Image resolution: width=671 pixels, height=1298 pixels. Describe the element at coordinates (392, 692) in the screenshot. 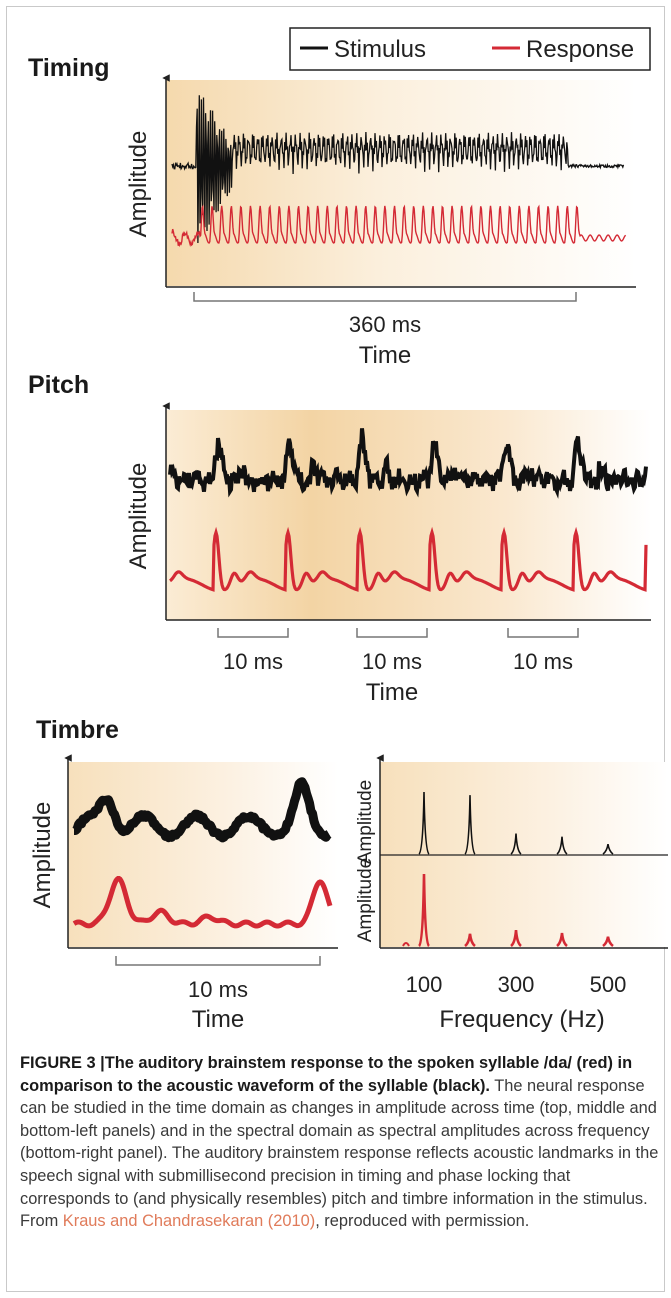

I see `pitch-xlabel: Time` at that location.